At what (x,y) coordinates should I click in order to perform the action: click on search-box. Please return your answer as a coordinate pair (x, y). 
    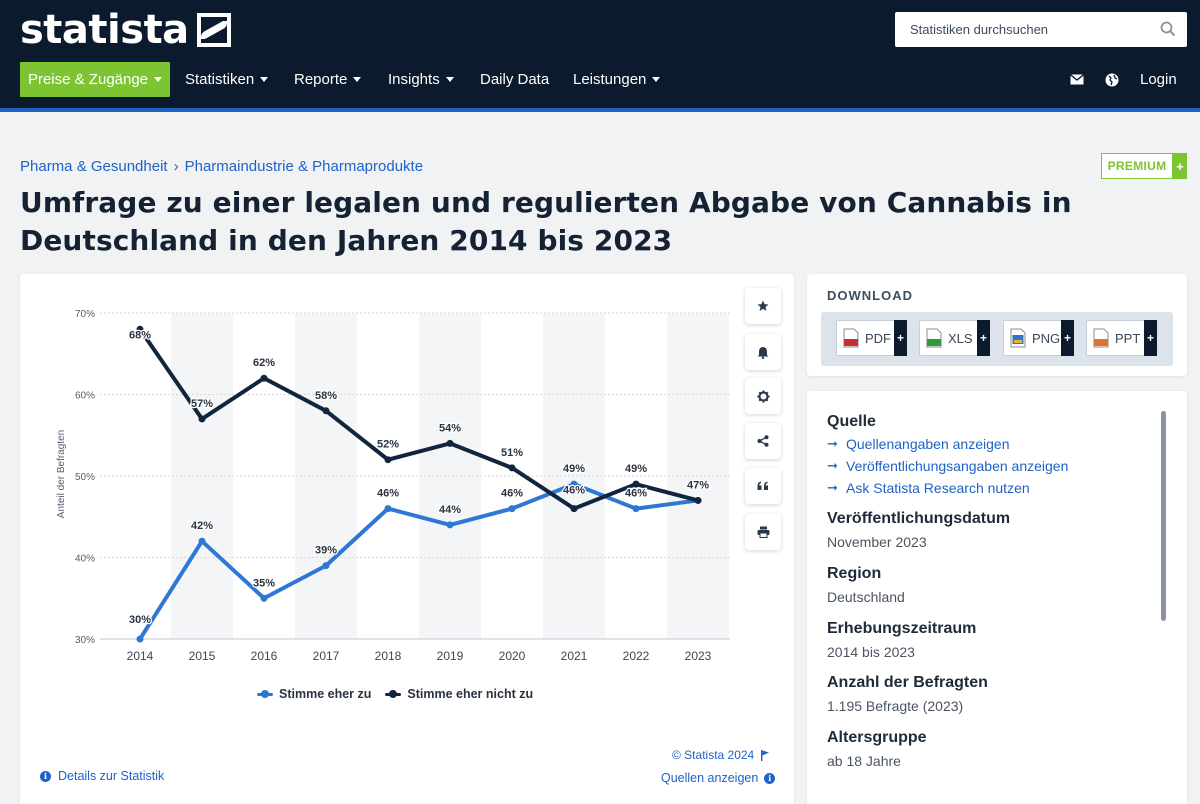
    Looking at the image, I should click on (1041, 29).